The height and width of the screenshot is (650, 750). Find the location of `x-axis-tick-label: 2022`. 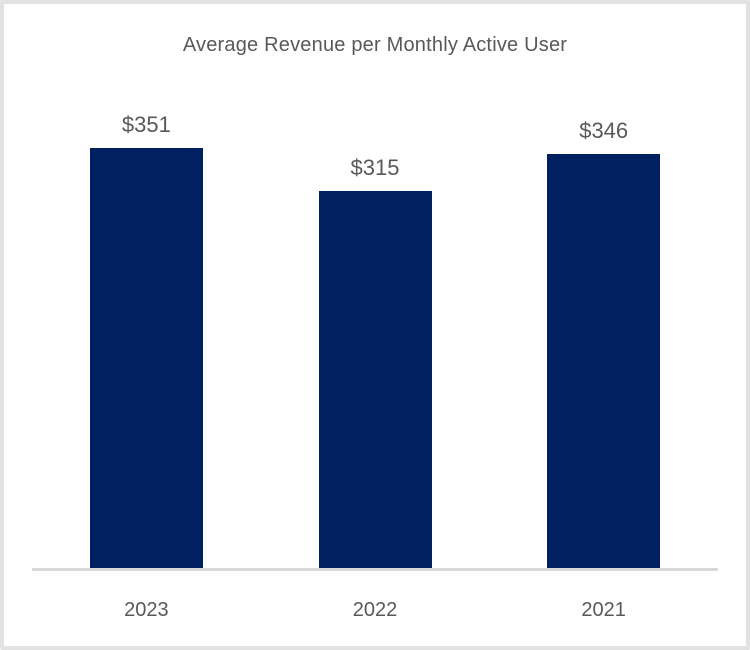

x-axis-tick-label: 2022 is located at coordinates (375, 610).